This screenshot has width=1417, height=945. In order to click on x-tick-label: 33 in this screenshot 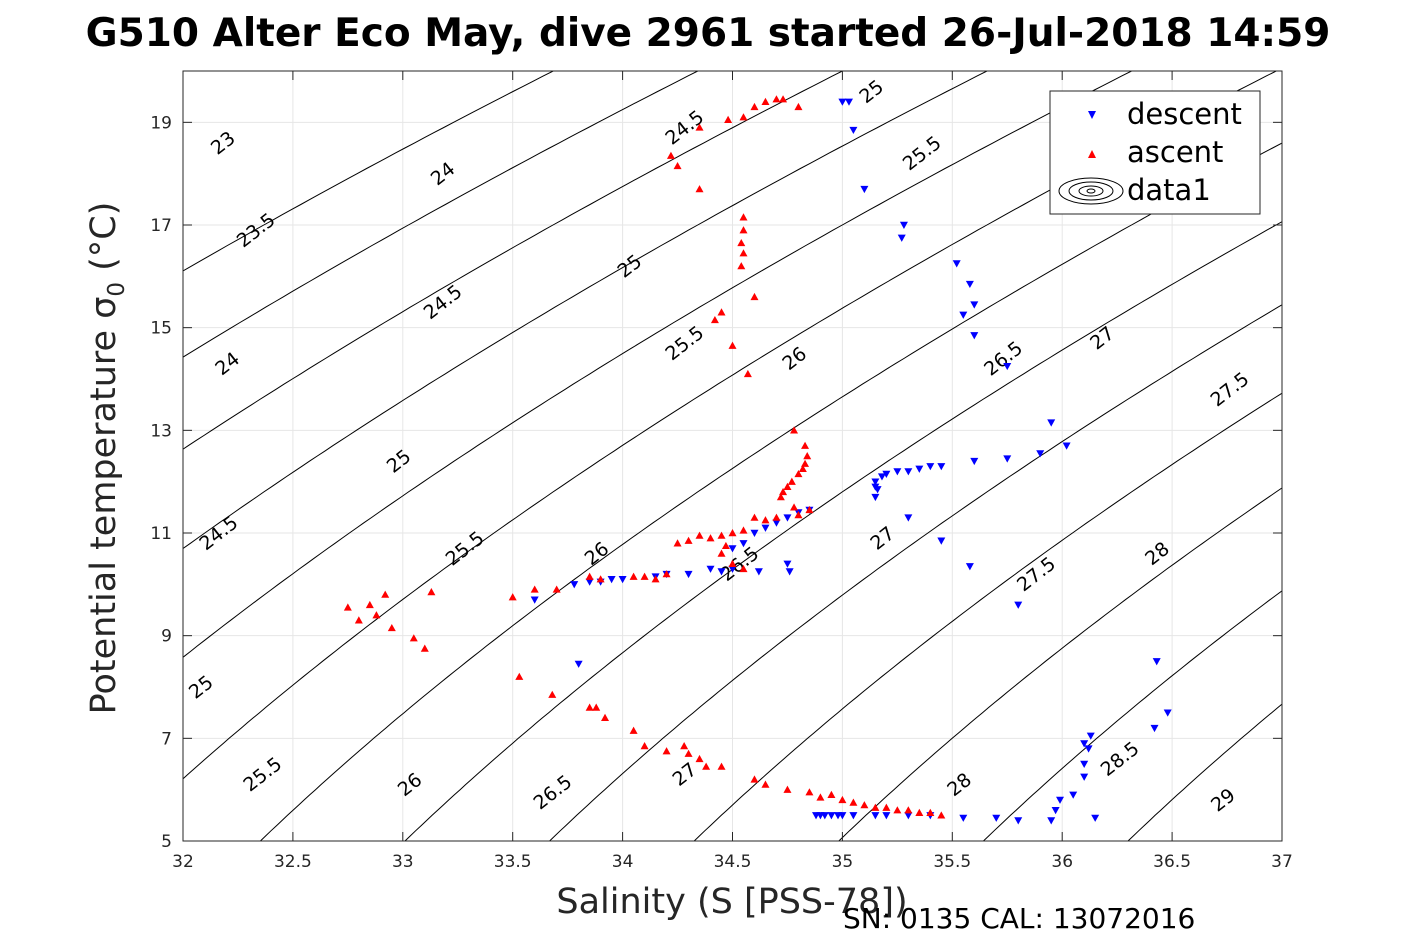, I will do `click(403, 862)`.